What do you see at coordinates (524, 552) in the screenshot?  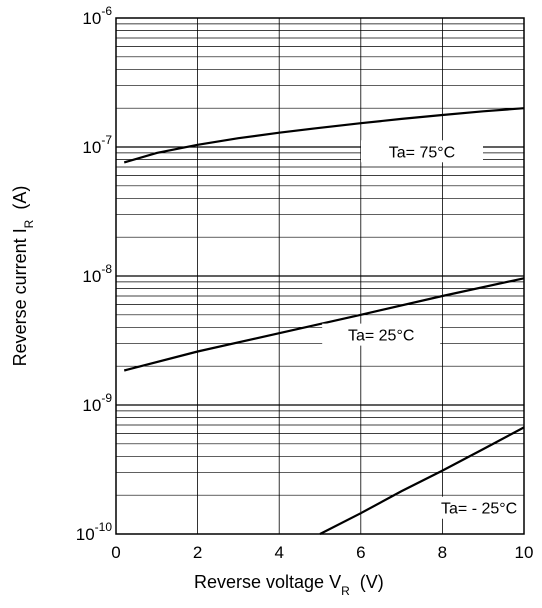 I see `x-tick-label: 10` at bounding box center [524, 552].